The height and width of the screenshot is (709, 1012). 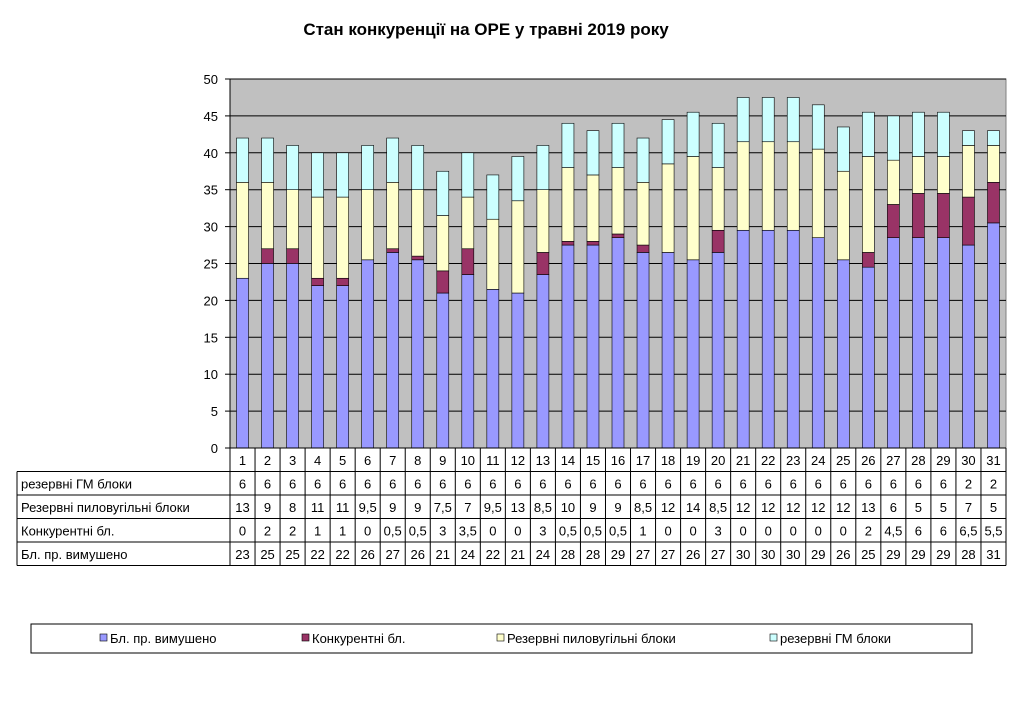 I want to click on x-category-label: 8, so click(x=417, y=460).